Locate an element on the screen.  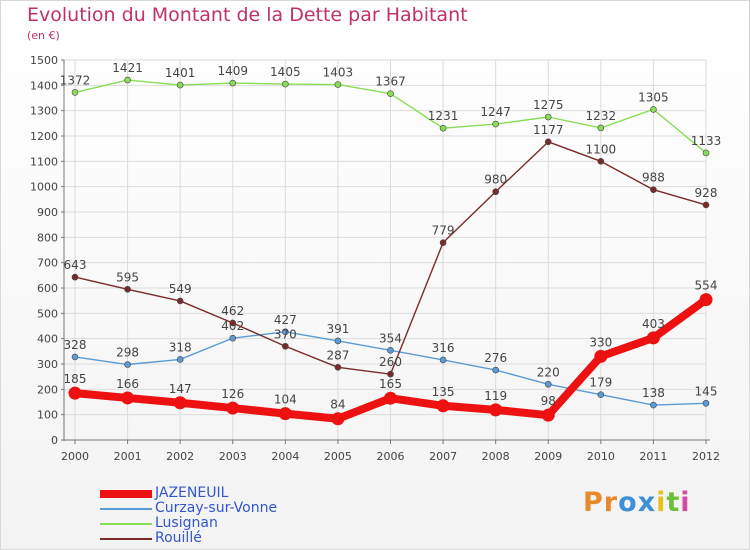
data-label: 276 is located at coordinates (495, 358).